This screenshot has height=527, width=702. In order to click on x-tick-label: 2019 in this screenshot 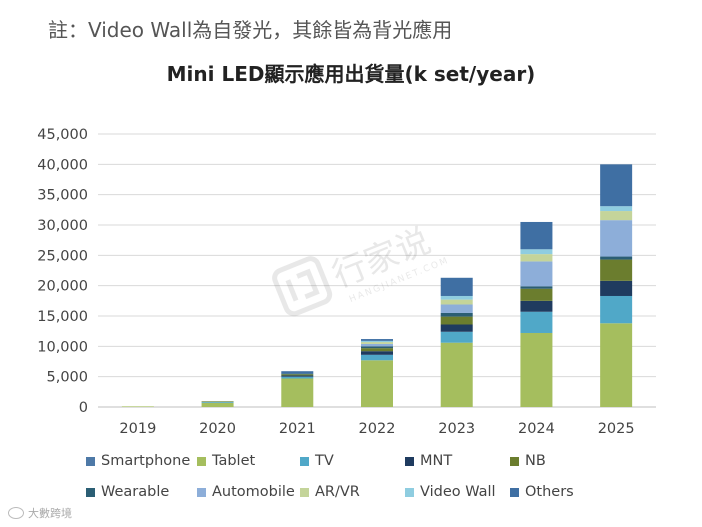, I will do `click(137, 429)`.